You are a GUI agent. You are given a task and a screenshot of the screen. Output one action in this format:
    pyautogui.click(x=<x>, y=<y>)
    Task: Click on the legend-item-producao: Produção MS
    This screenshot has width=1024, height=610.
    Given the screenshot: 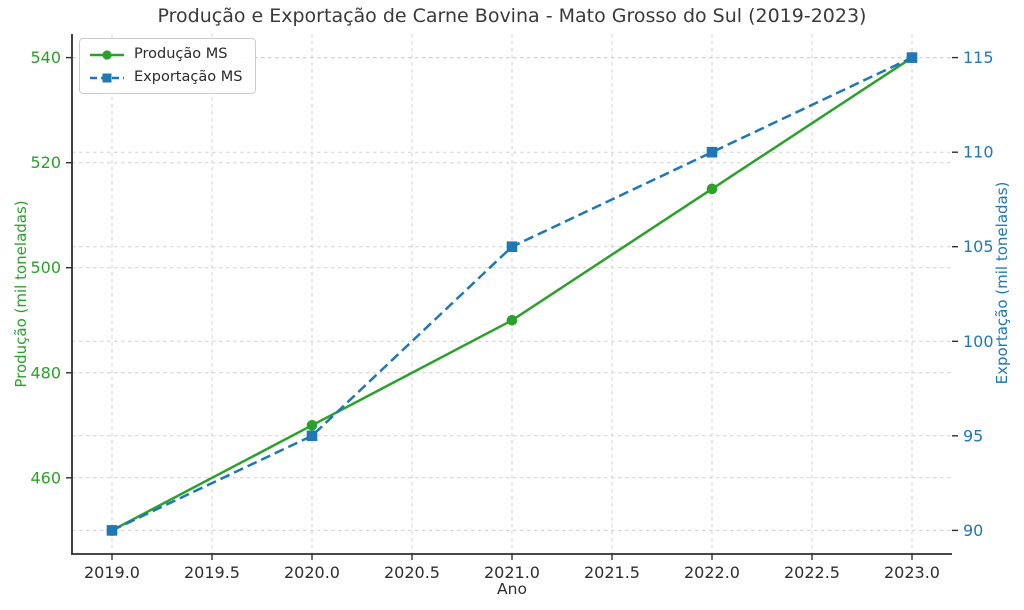 What is the action you would take?
    pyautogui.click(x=165, y=54)
    